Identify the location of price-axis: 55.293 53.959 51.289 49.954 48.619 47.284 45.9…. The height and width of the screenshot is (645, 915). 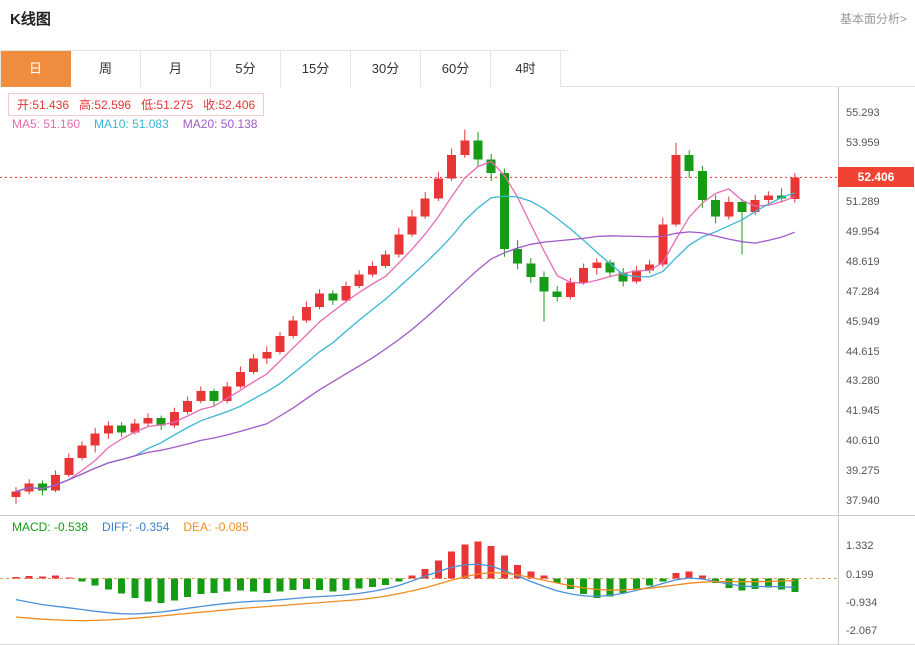
(876, 301).